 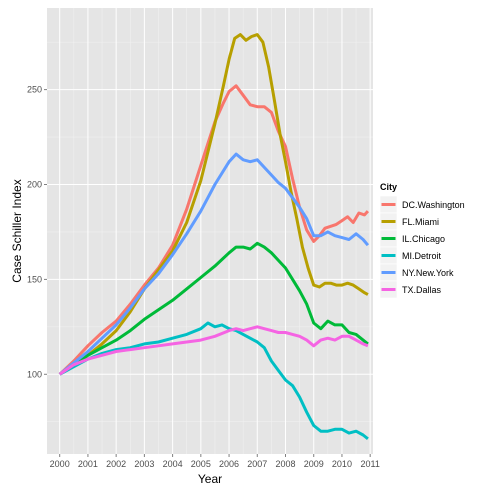 I want to click on x-axis-title: Year, so click(x=210, y=479).